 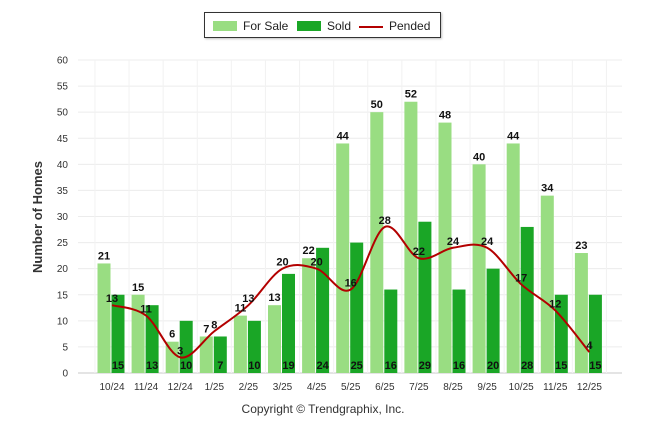 I want to click on y-tick-label: 45, so click(x=63, y=139).